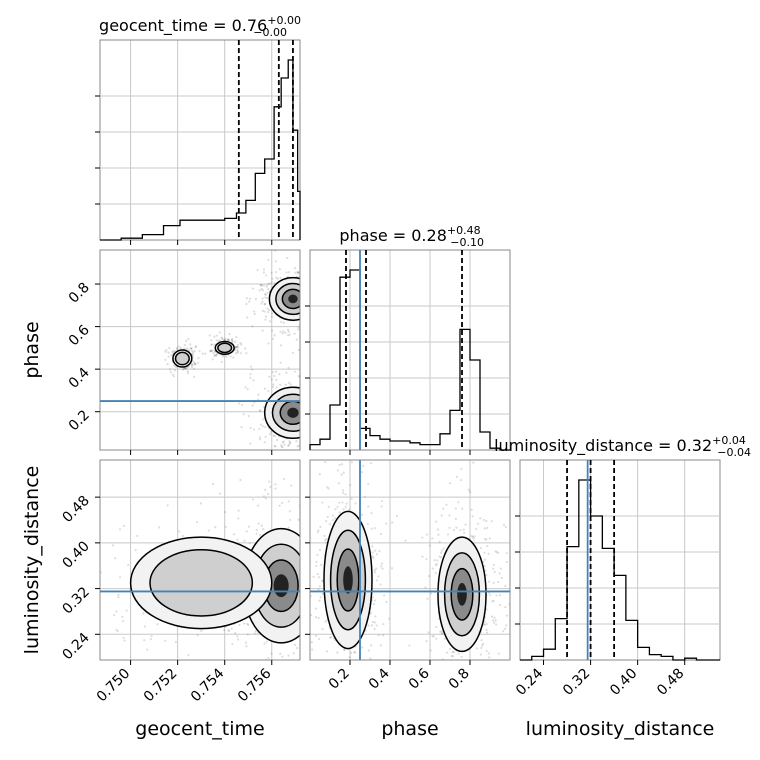  What do you see at coordinates (620, 570) in the screenshot?
I see `distance-hist-histogram` at bounding box center [620, 570].